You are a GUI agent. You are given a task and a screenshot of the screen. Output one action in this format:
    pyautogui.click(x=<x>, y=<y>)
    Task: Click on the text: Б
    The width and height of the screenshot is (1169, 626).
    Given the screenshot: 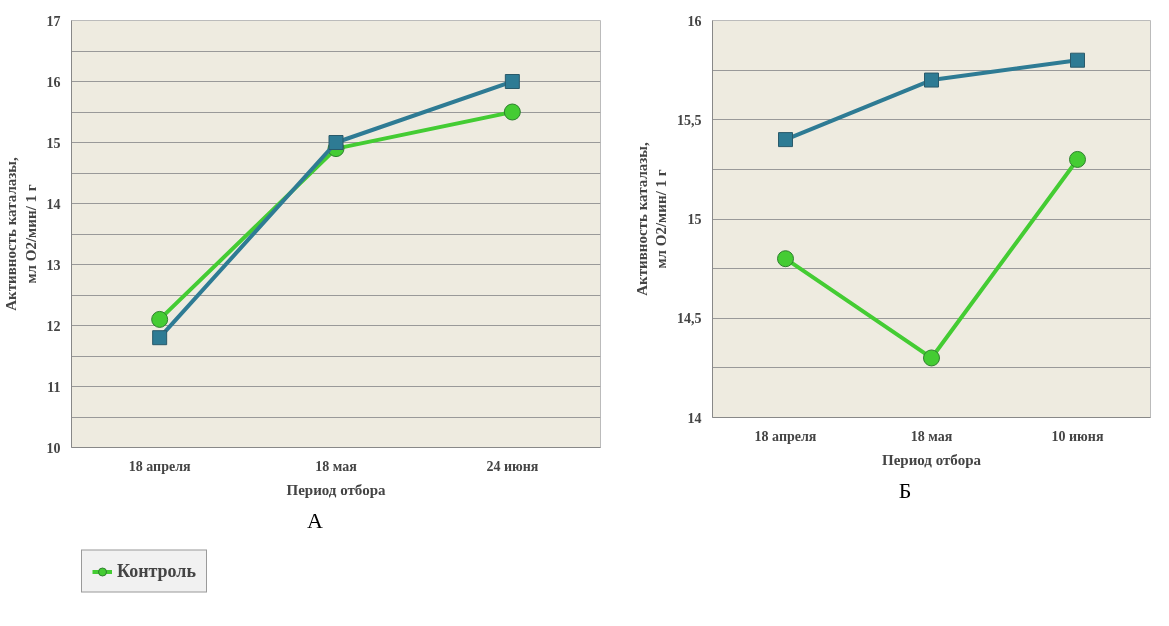 What is the action you would take?
    pyautogui.click(x=905, y=491)
    